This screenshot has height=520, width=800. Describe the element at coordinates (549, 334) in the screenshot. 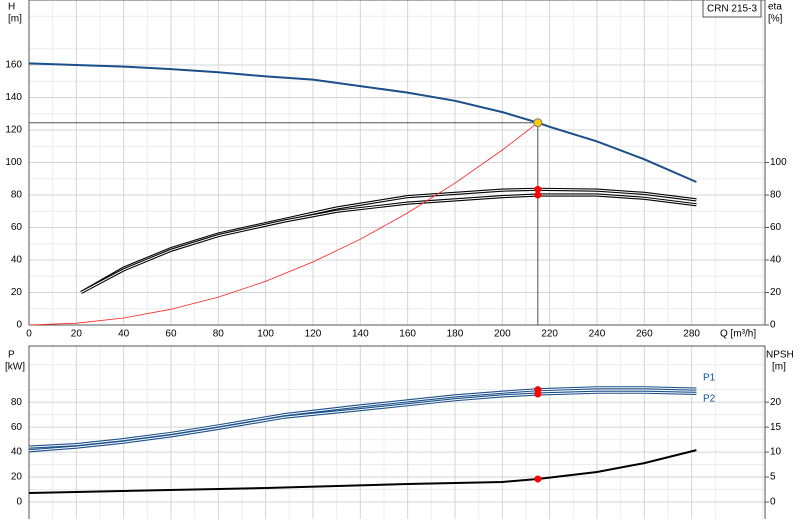

I see `x-tick-label: 220` at that location.